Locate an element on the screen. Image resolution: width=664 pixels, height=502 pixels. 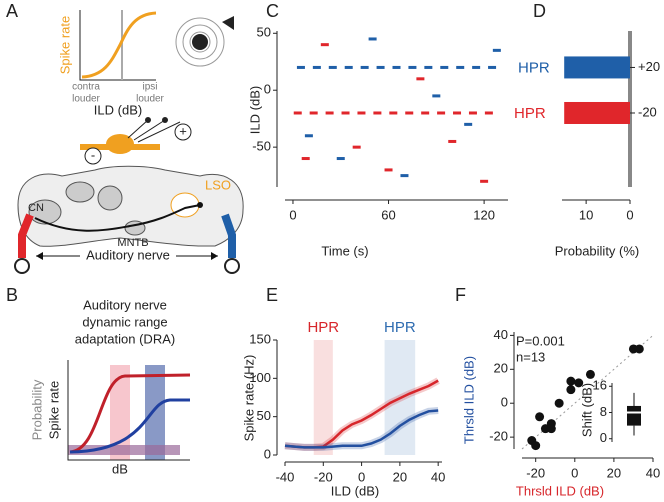
y-tick-label: 40 is located at coordinates (501, 334).